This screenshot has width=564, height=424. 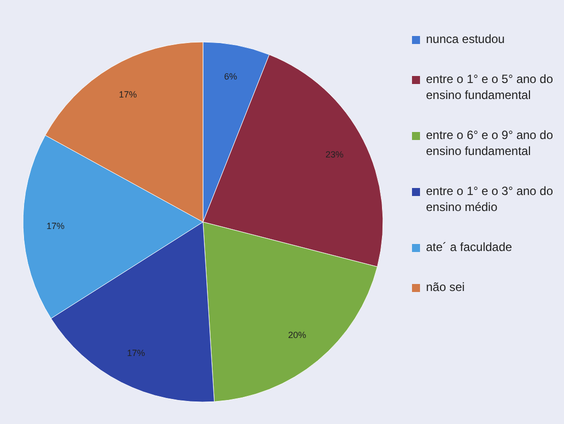 What do you see at coordinates (490, 143) in the screenshot?
I see `legend-label: entre o 6° e o 9° ano do ensino fundamental` at bounding box center [490, 143].